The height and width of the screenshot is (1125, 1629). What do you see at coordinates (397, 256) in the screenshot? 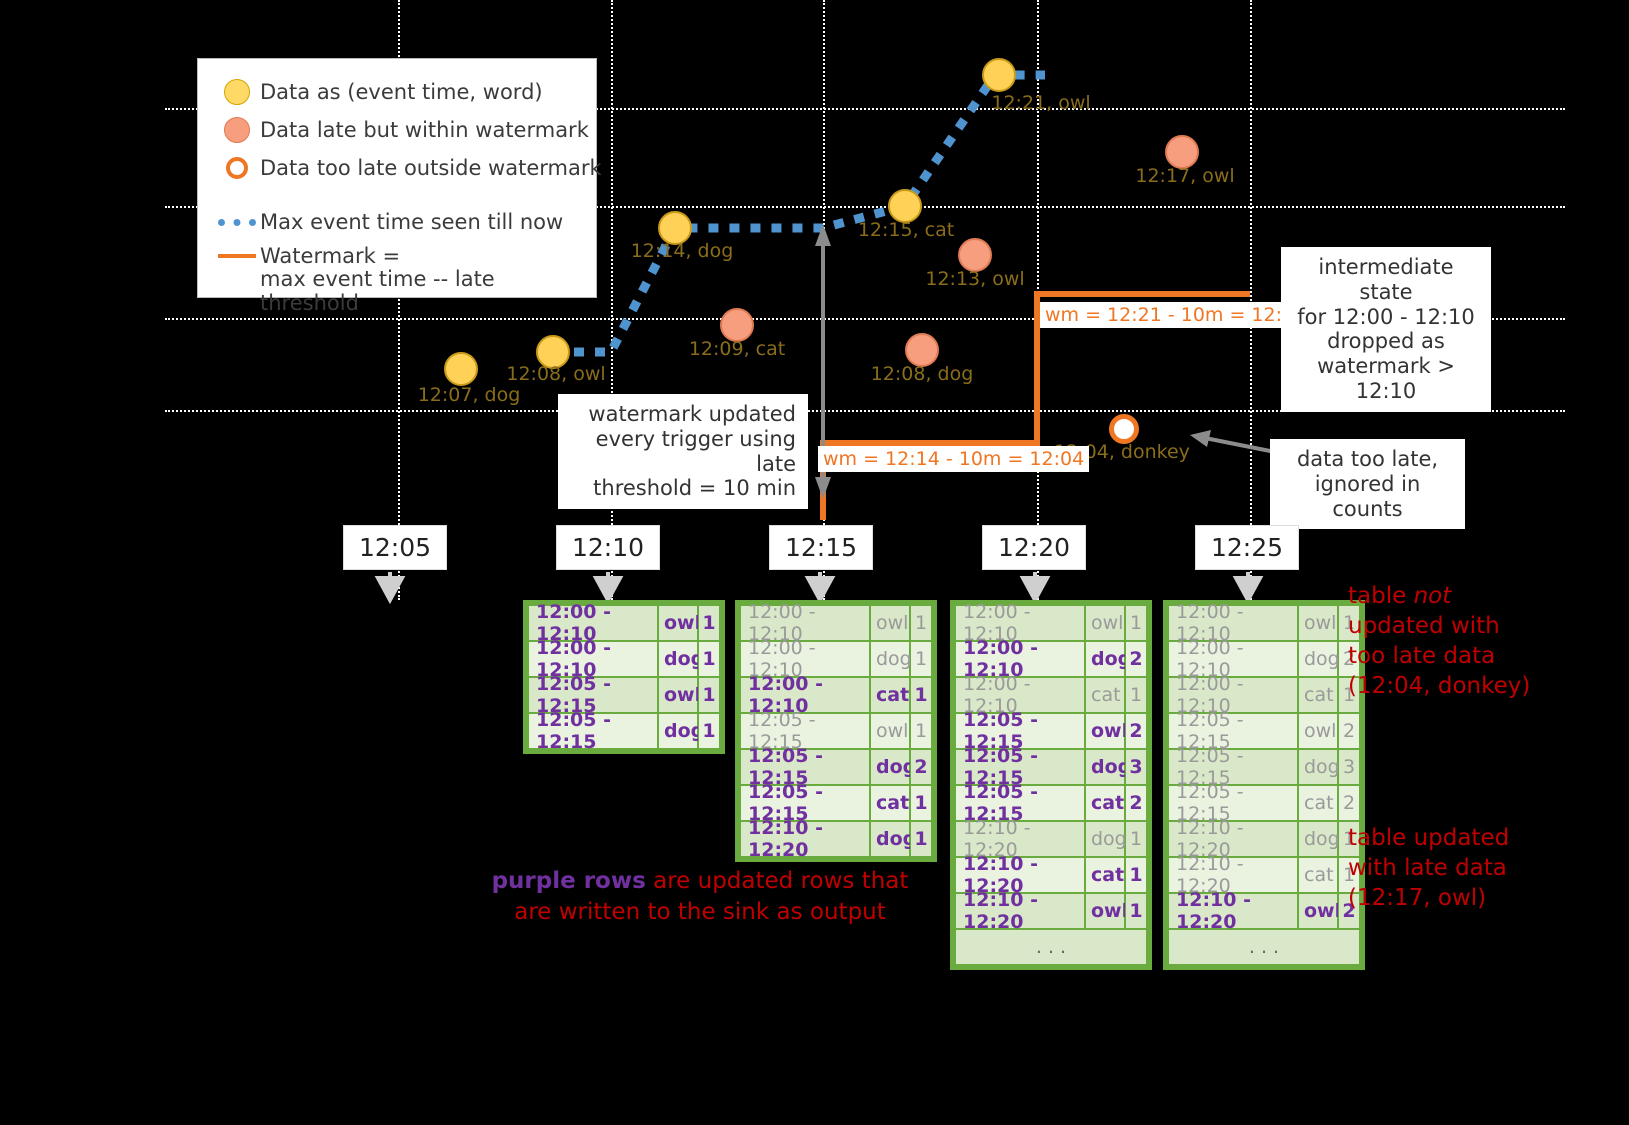
I see `legend-item-watermark-line: Watermark =` at bounding box center [397, 256].